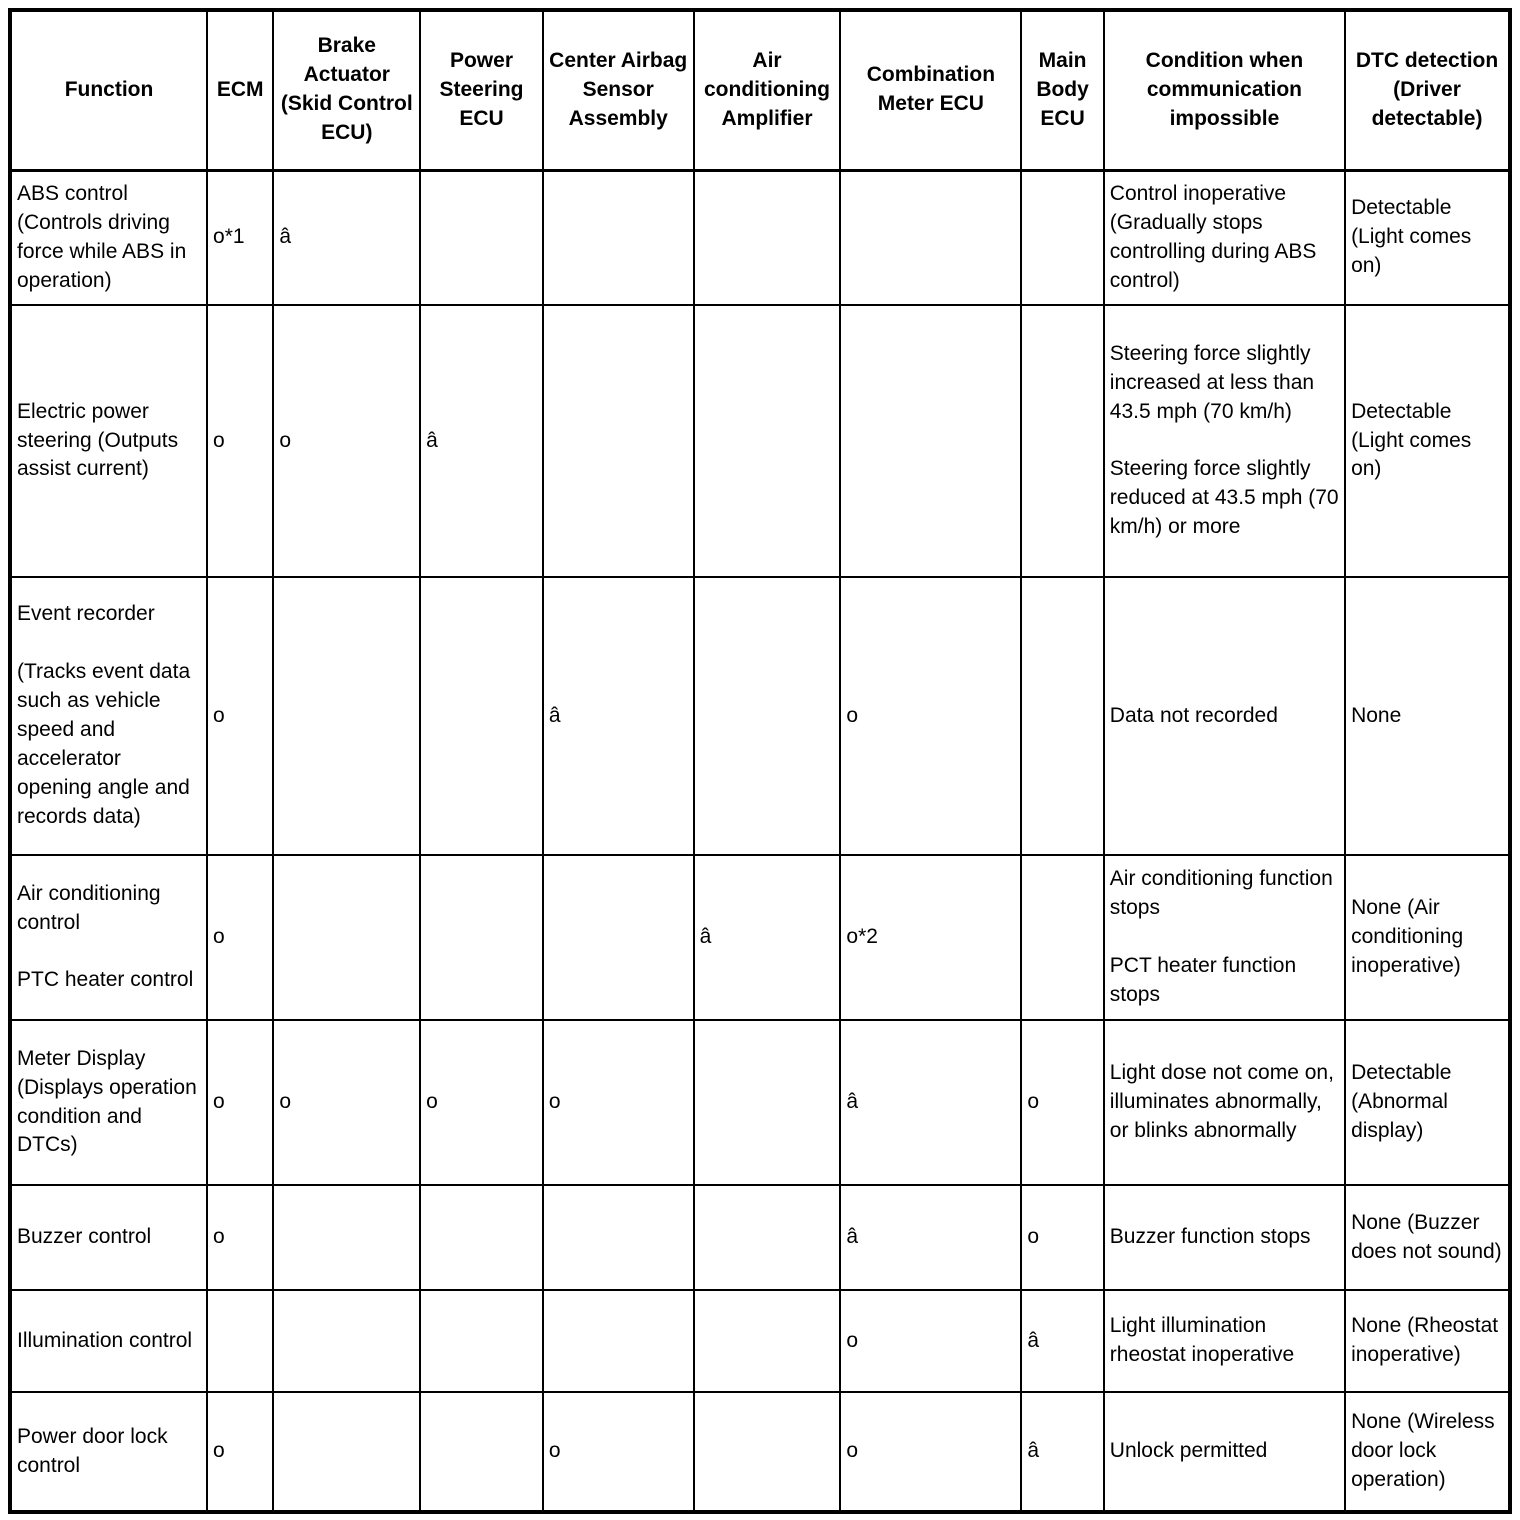 The height and width of the screenshot is (1520, 1520). I want to click on column-header-condition: Condition when communication impossible, so click(1224, 90).